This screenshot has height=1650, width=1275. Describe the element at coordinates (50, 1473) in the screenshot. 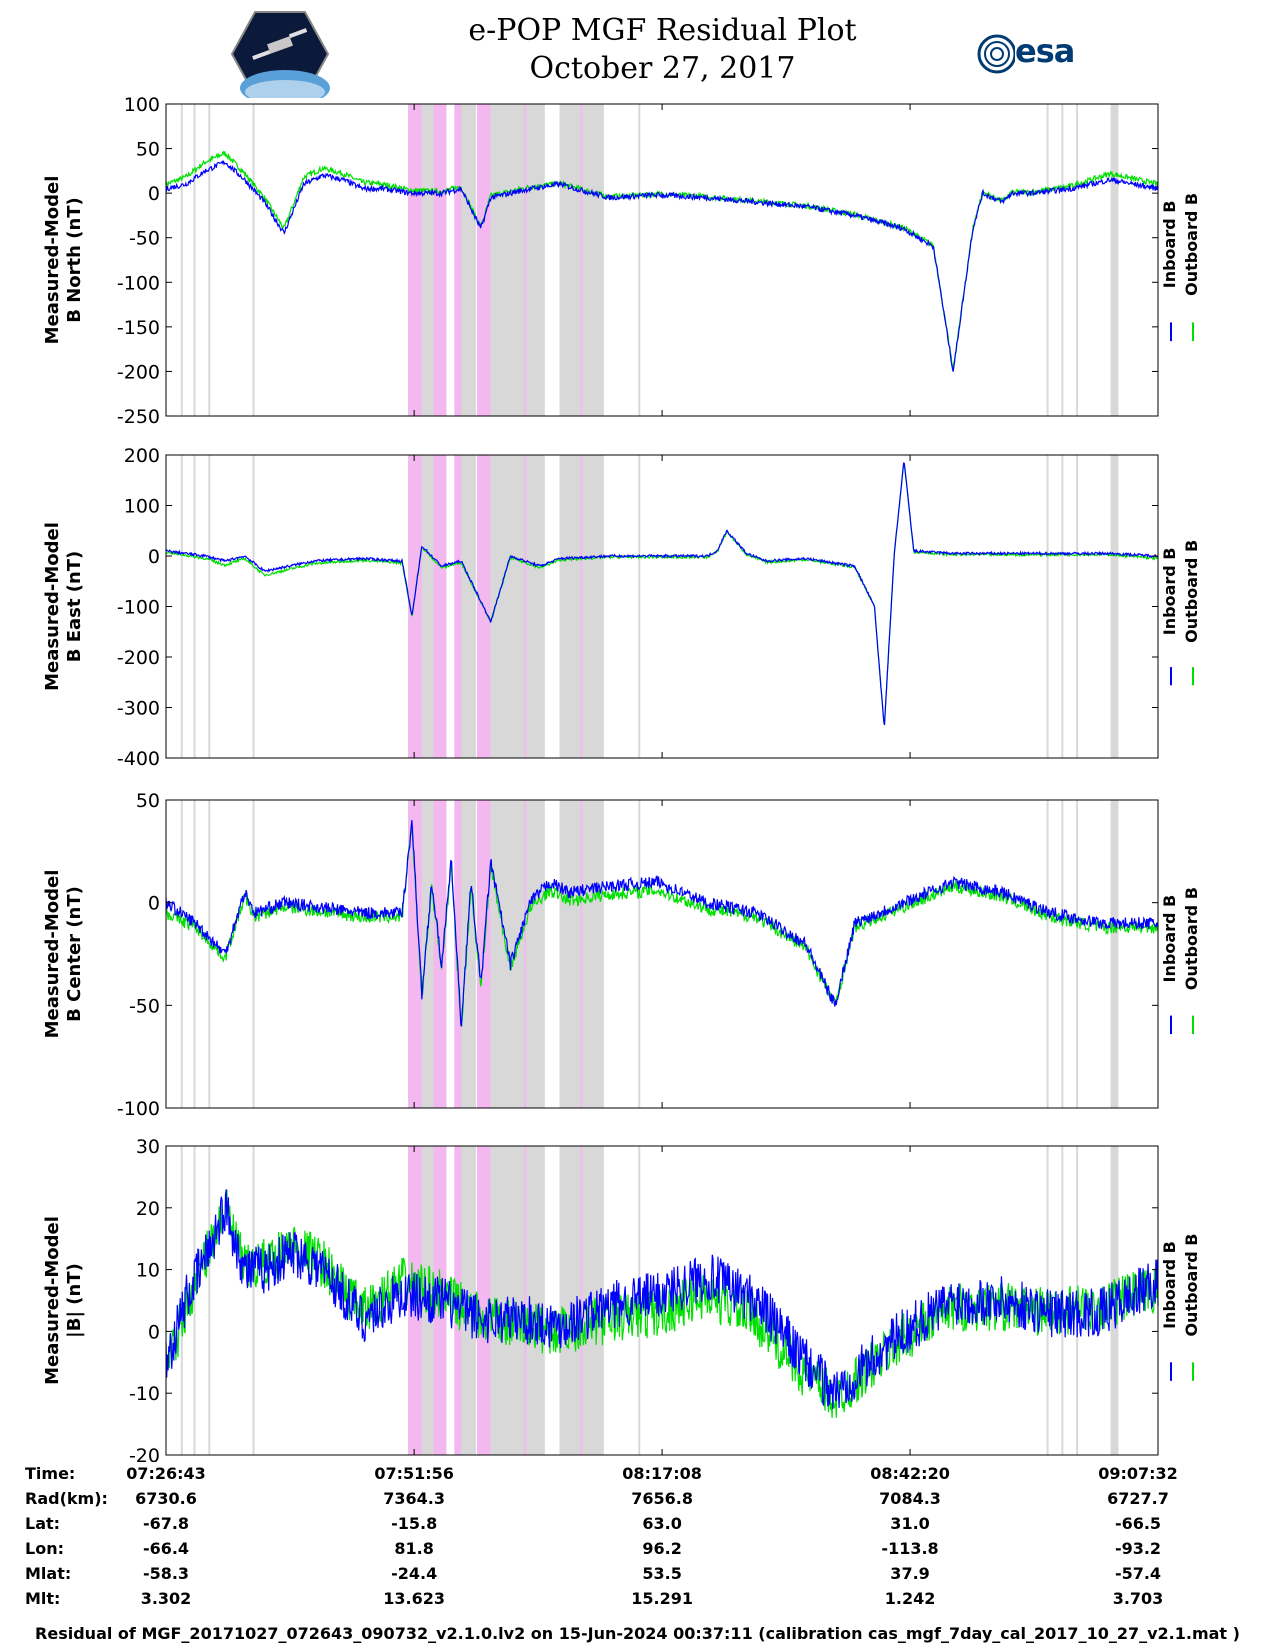

I see `info-row-label: Time:` at that location.